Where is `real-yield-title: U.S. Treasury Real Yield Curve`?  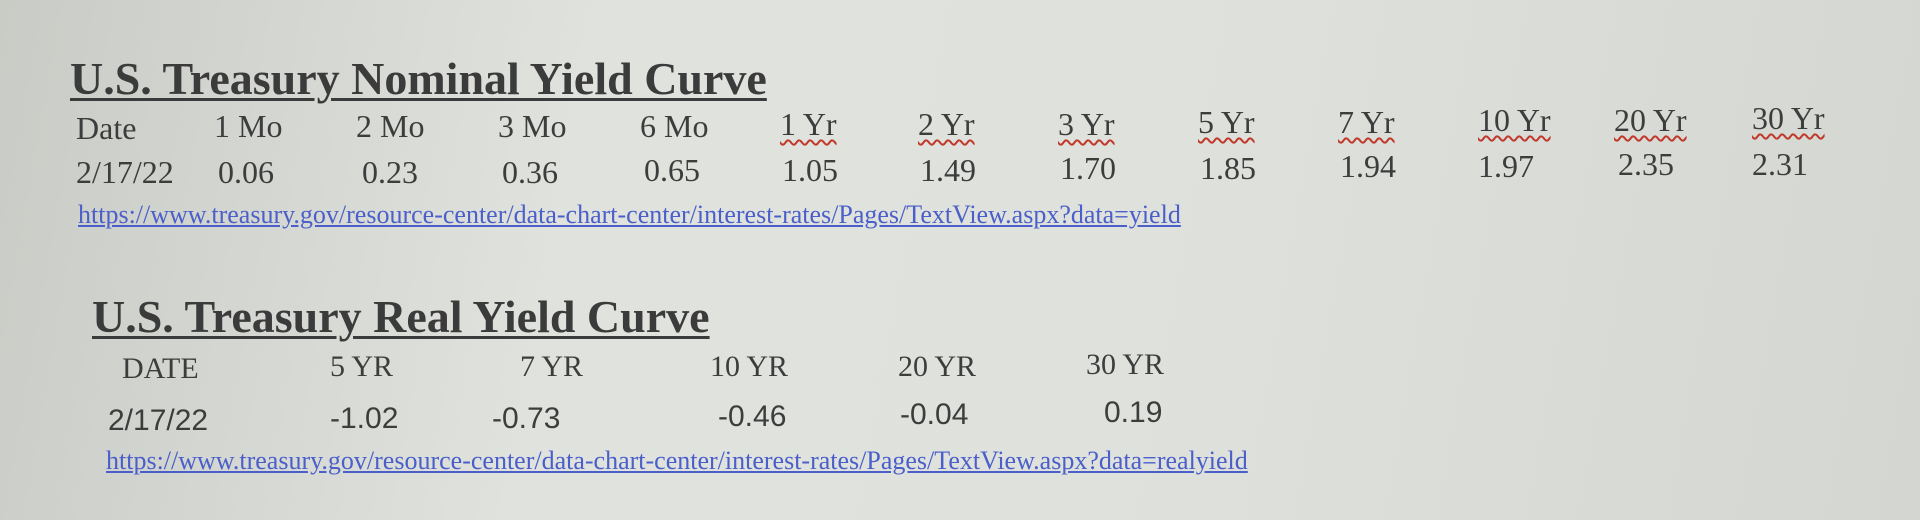 real-yield-title: U.S. Treasury Real Yield Curve is located at coordinates (401, 316).